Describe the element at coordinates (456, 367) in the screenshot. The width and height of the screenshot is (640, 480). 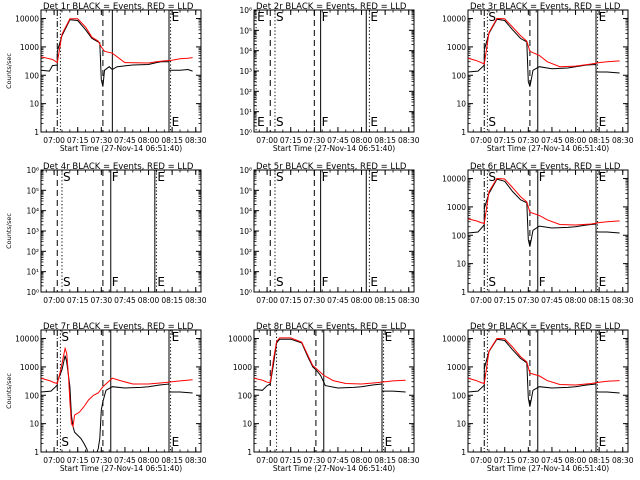
I see `y-tick-label: 1000` at that location.